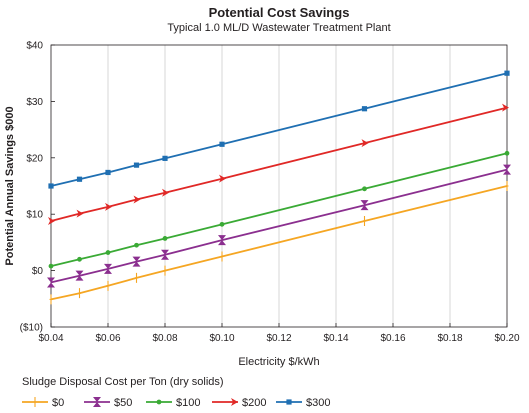 The width and height of the screenshot is (529, 413). I want to click on legend: $0 $50 $100 $200 $300, so click(176, 403).